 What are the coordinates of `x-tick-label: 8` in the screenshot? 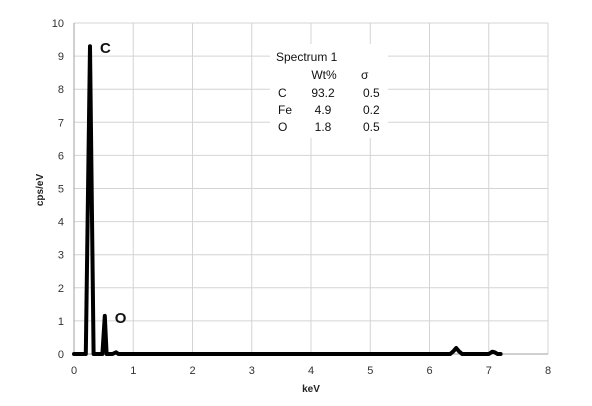 It's located at (548, 371).